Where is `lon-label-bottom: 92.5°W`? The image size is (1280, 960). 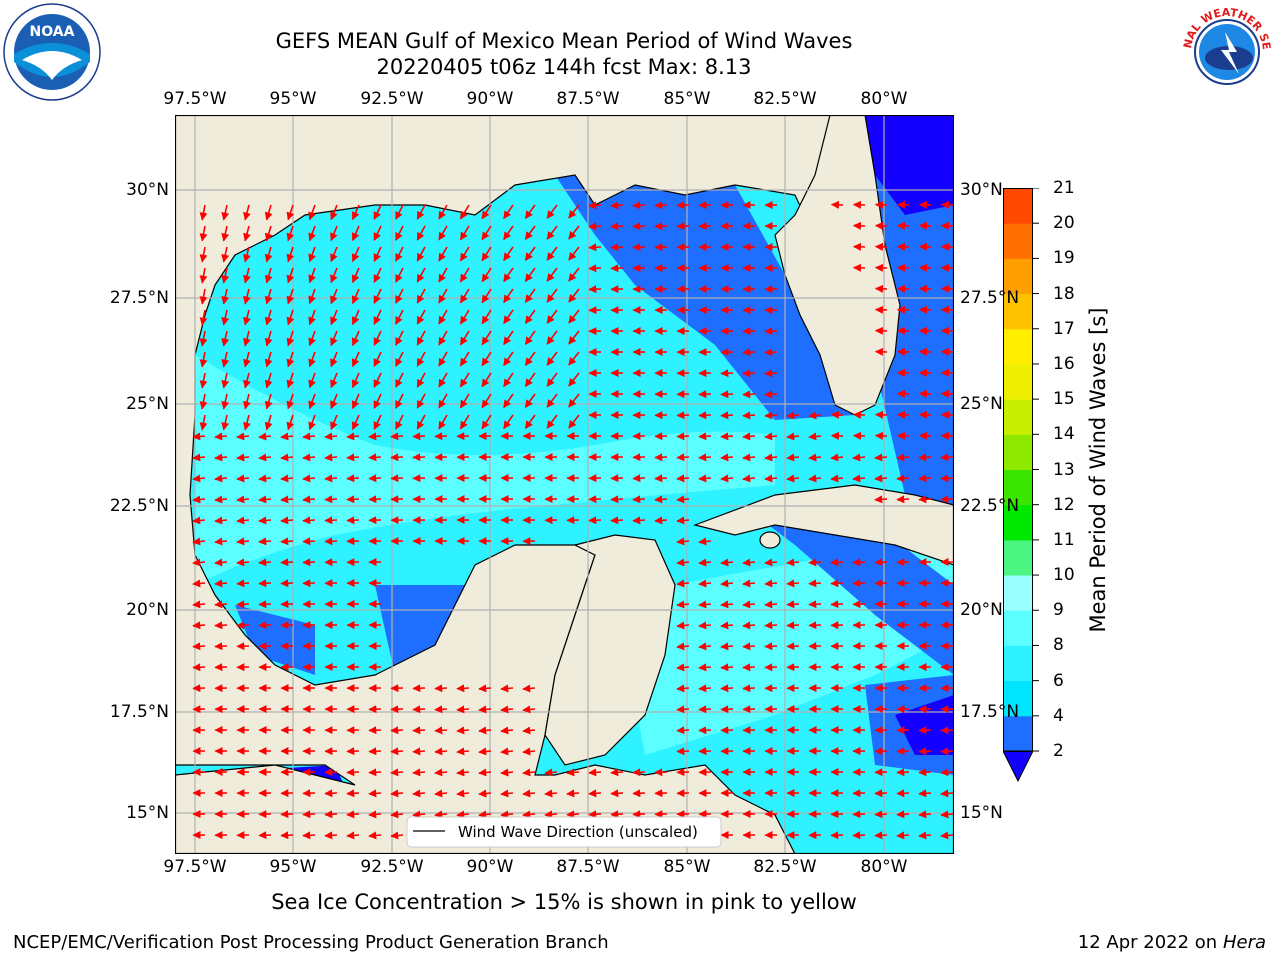 lon-label-bottom: 92.5°W is located at coordinates (392, 867).